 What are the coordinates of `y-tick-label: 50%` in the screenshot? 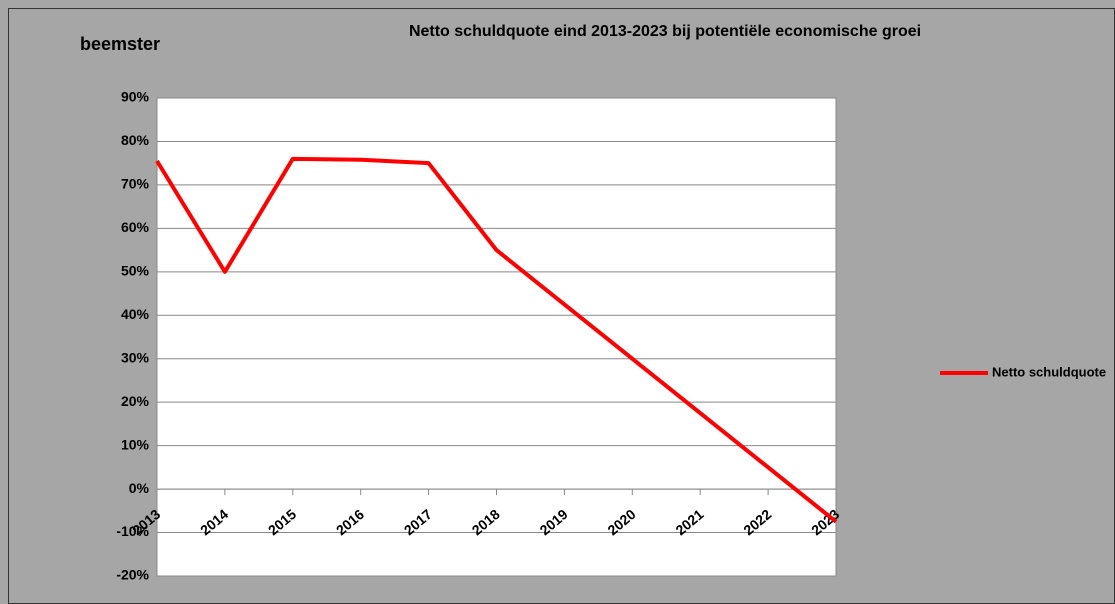 It's located at (135, 271).